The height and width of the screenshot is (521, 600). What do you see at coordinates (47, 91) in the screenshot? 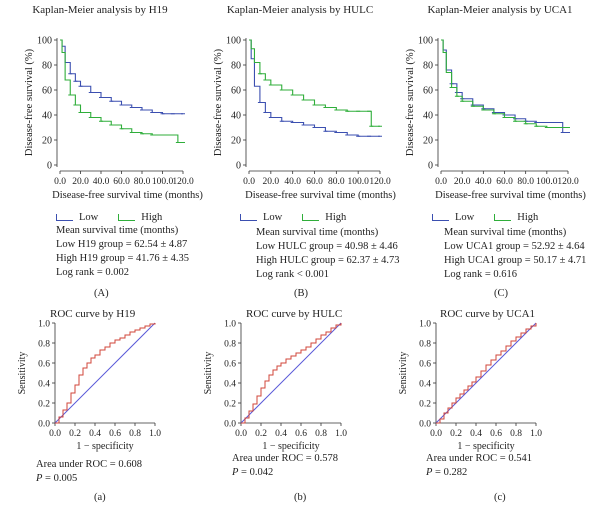
I see `y-tick-label: 60` at bounding box center [47, 91].